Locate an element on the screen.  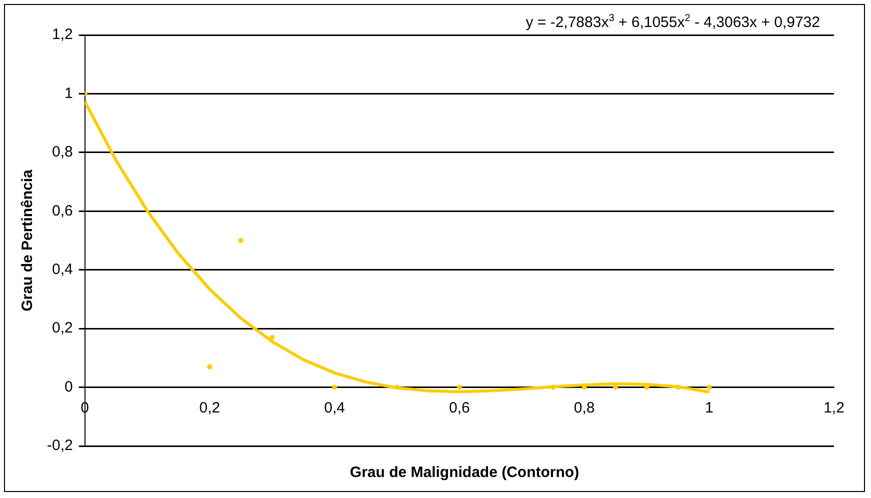
y-tick-label: 1,2 is located at coordinates (62, 35).